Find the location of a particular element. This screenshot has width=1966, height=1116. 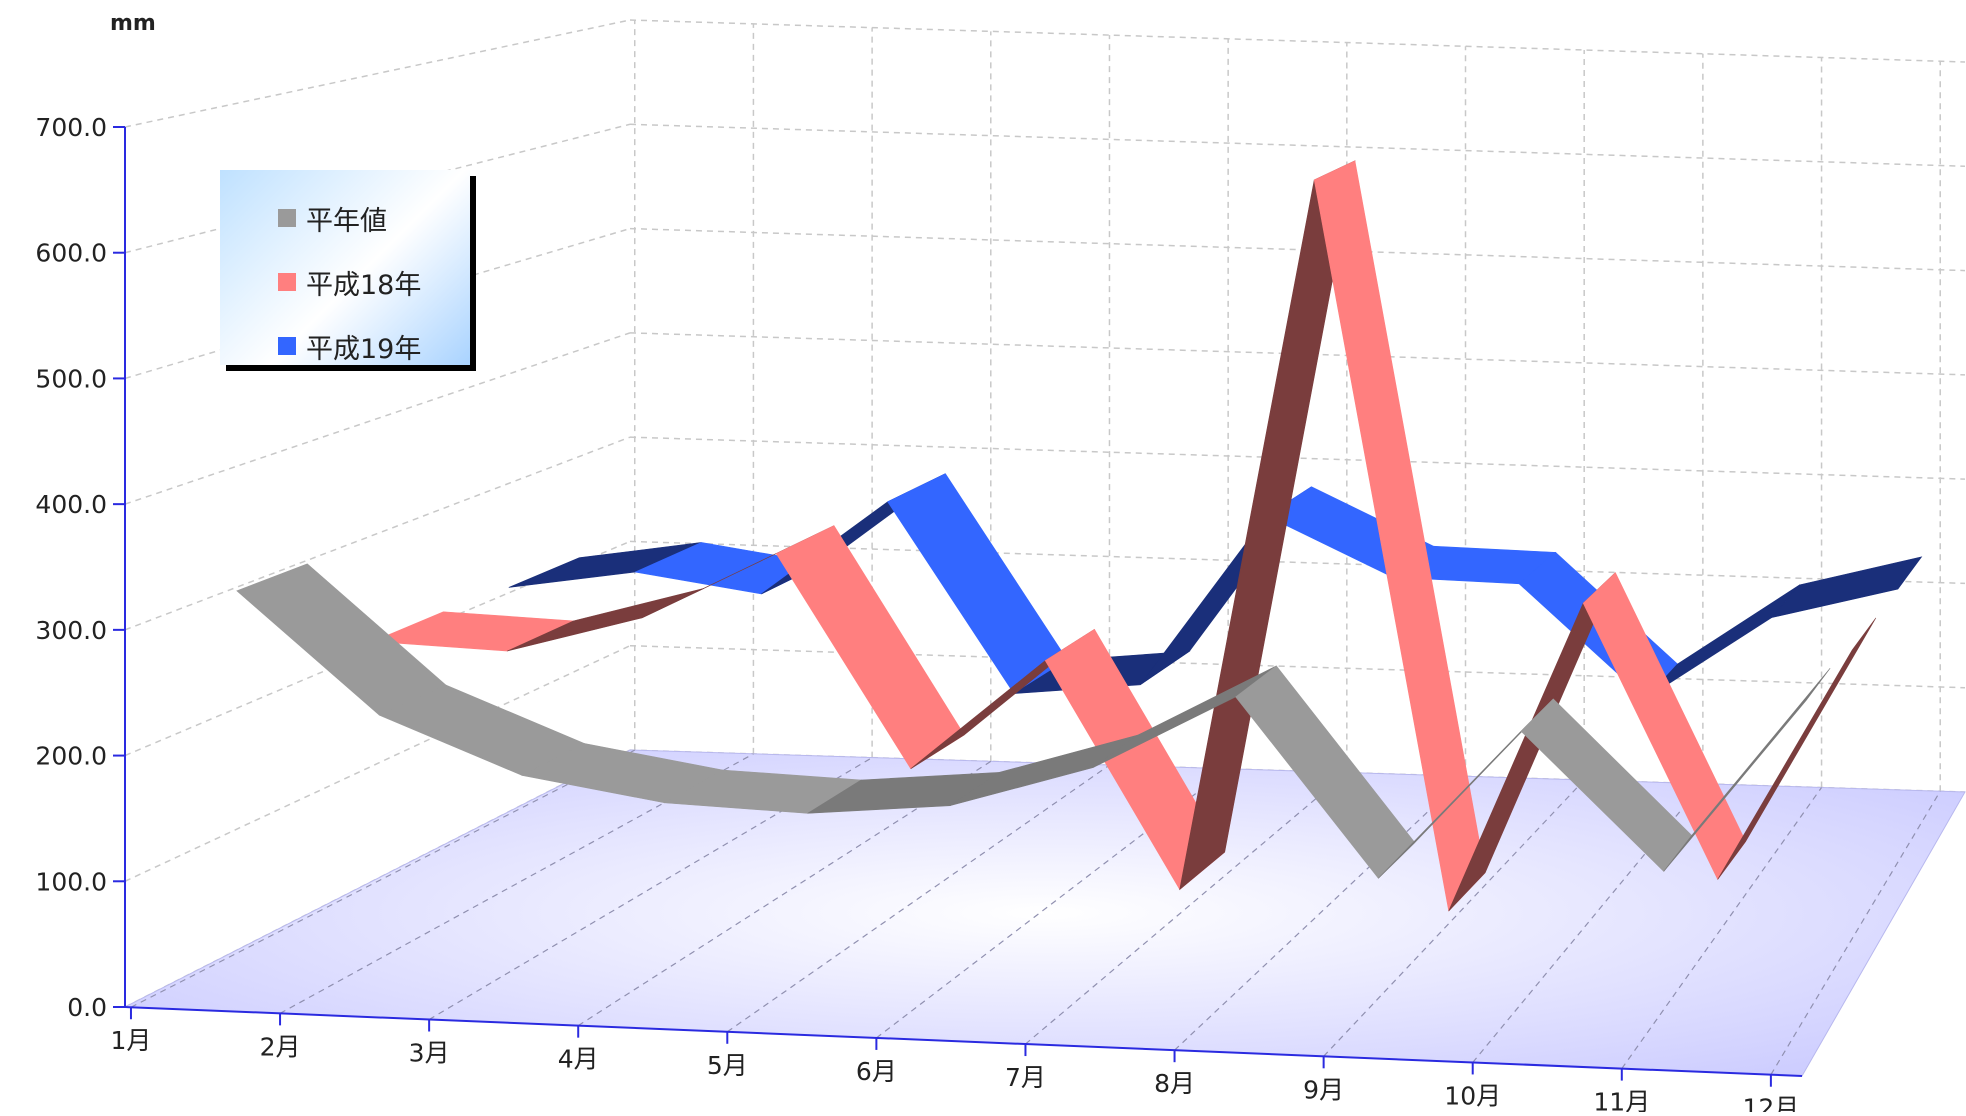

x-tick-label: 5月 is located at coordinates (727, 1065).